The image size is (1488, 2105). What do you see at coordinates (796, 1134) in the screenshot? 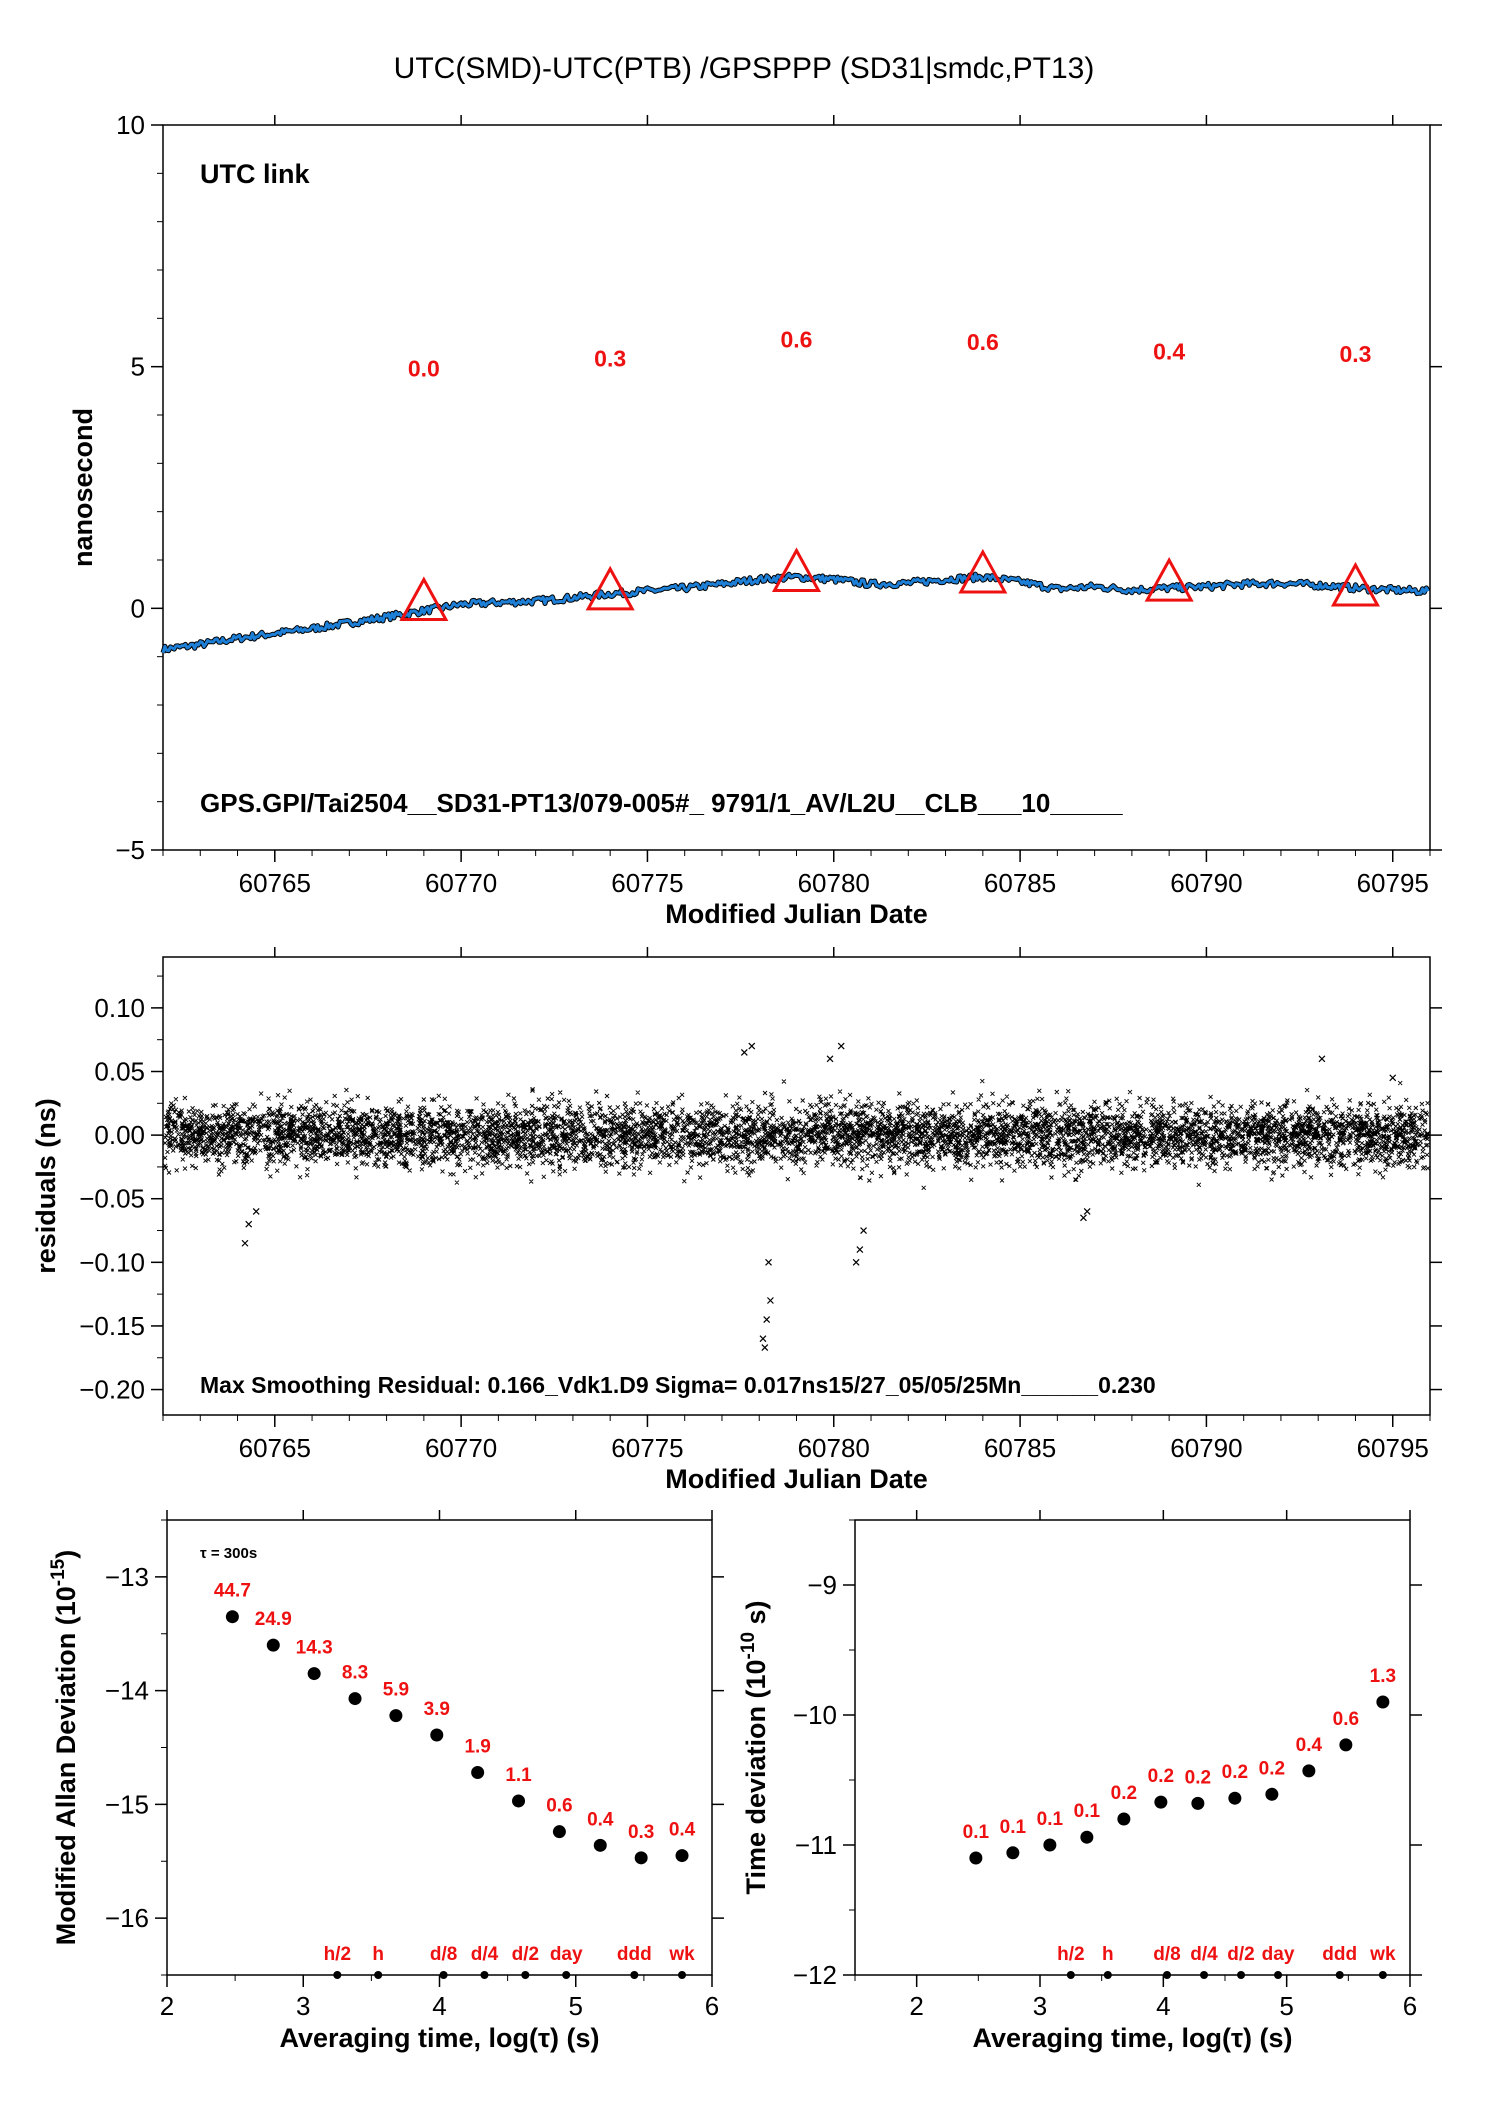
I see `residual-points` at bounding box center [796, 1134].